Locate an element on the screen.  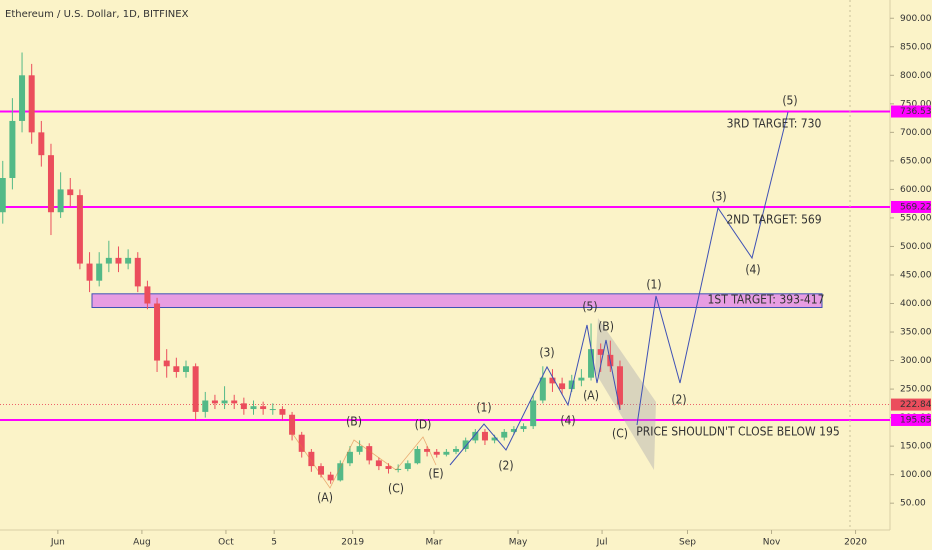
x-tick-label: Nov is located at coordinates (772, 543).